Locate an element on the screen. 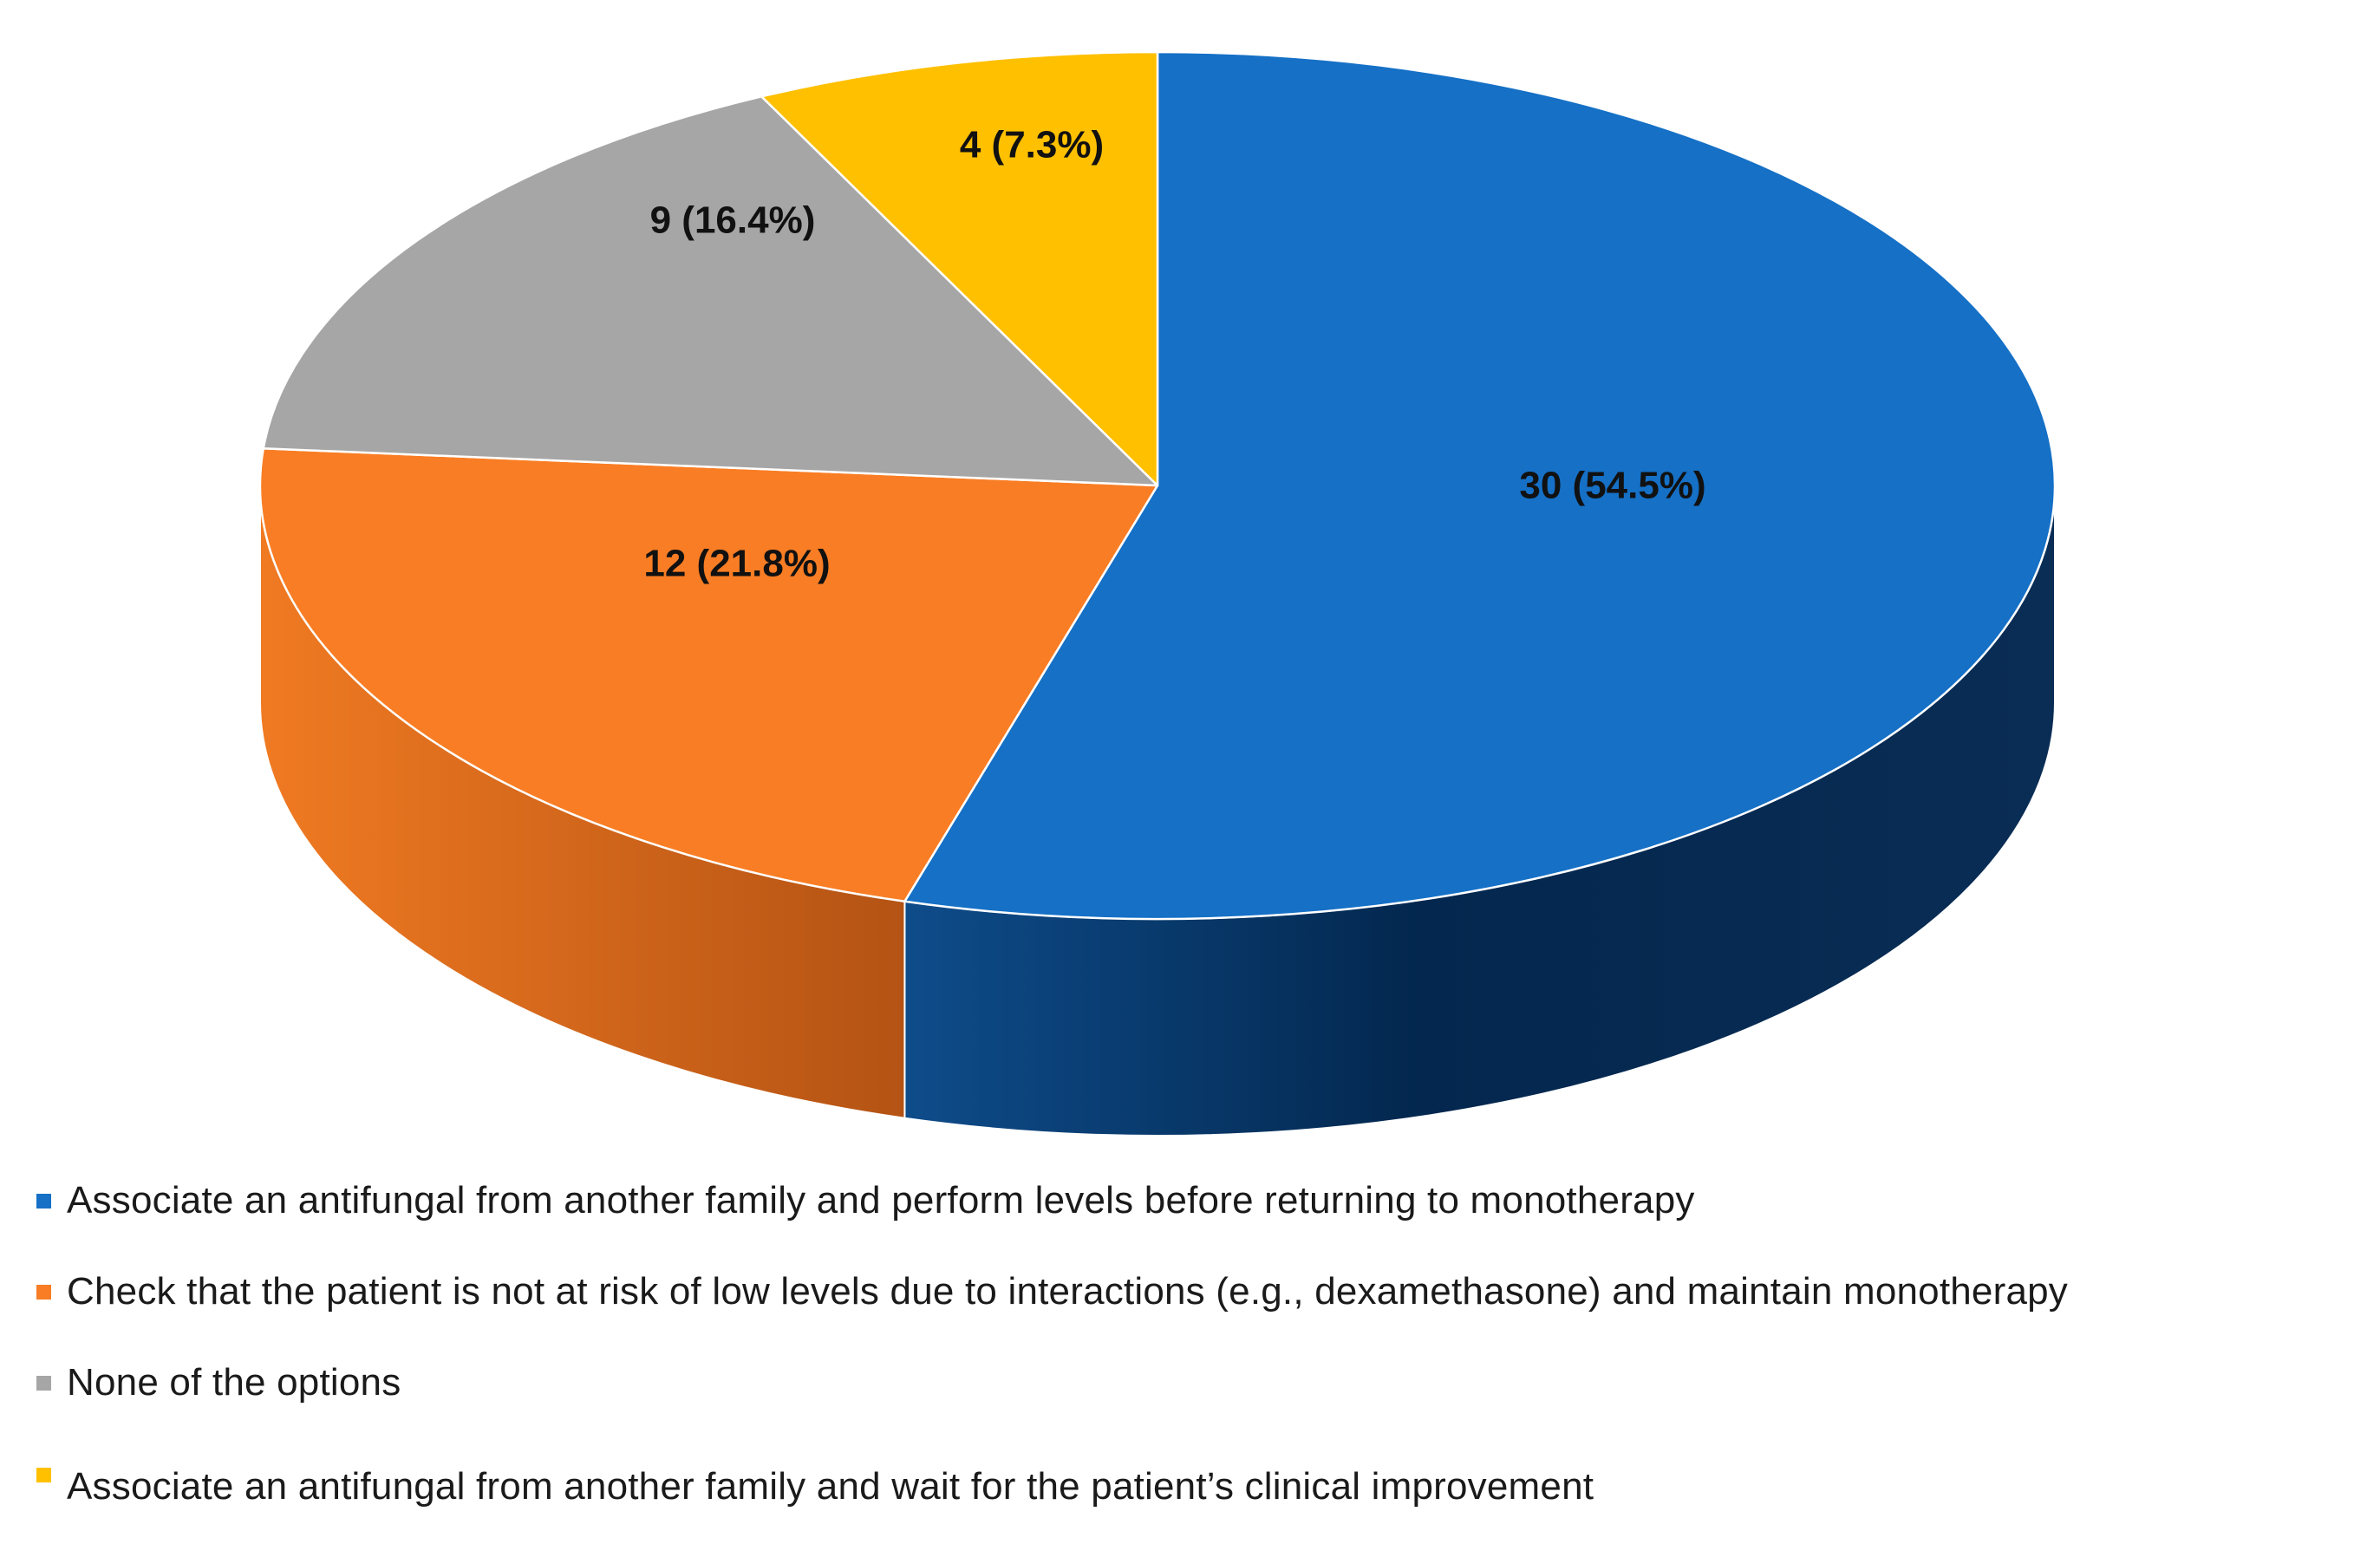  legend-item-3: None of the options is located at coordinates (218, 1383).